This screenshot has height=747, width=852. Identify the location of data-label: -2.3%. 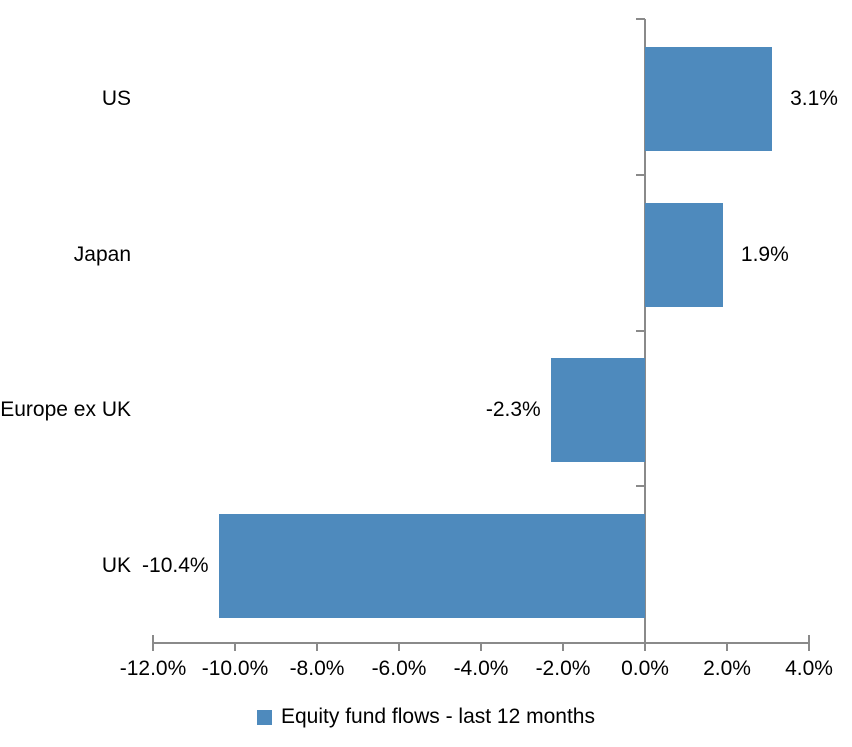
(513, 410).